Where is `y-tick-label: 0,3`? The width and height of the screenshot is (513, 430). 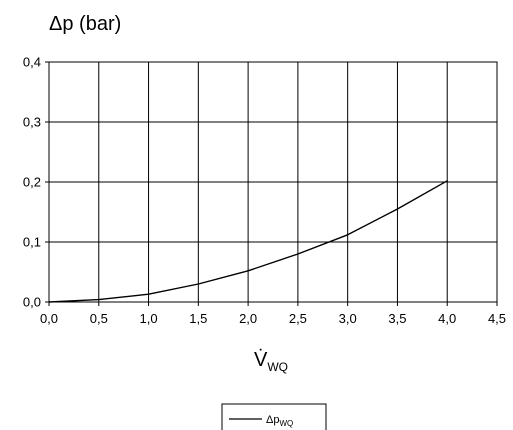 y-tick-label: 0,3 is located at coordinates (32, 122).